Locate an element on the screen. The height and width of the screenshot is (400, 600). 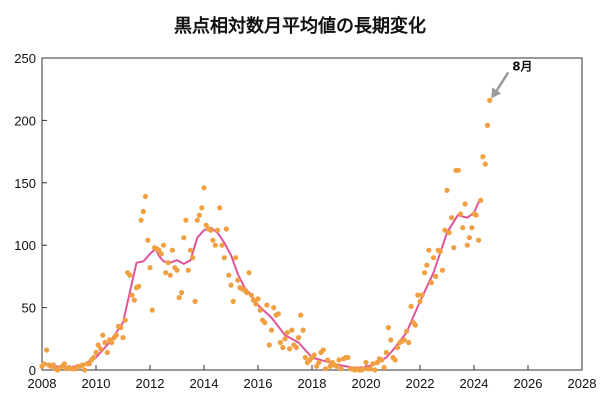
x-tick-label: 2028 is located at coordinates (582, 383).